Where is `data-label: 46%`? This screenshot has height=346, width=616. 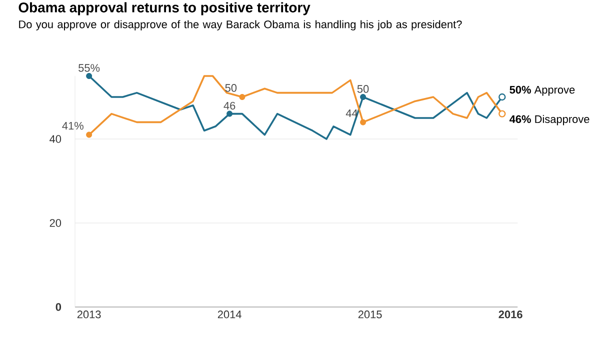 data-label: 46% is located at coordinates (520, 119).